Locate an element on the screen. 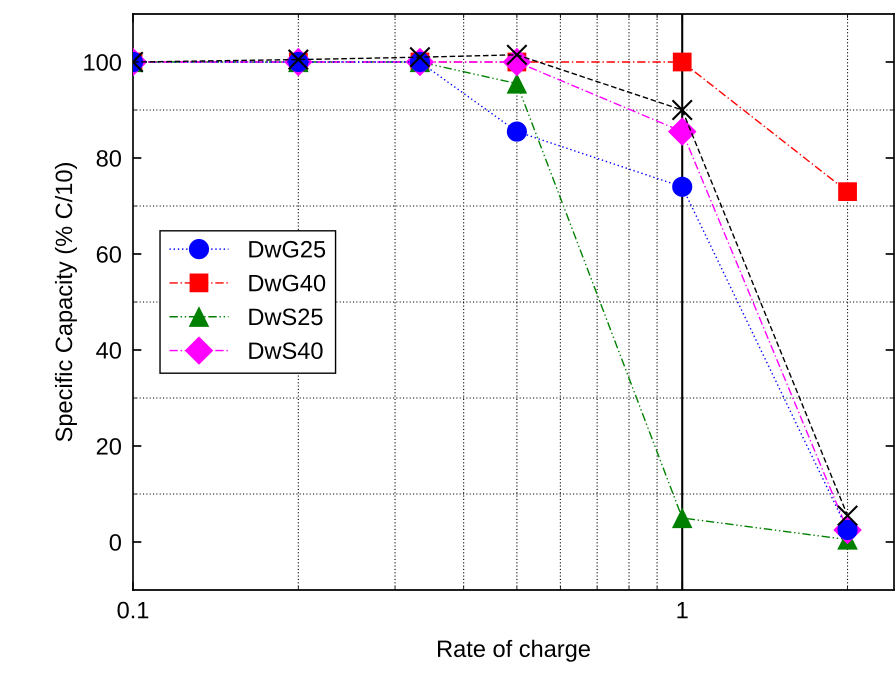 The width and height of the screenshot is (896, 695). y-tick-label: 100 is located at coordinates (102, 62).